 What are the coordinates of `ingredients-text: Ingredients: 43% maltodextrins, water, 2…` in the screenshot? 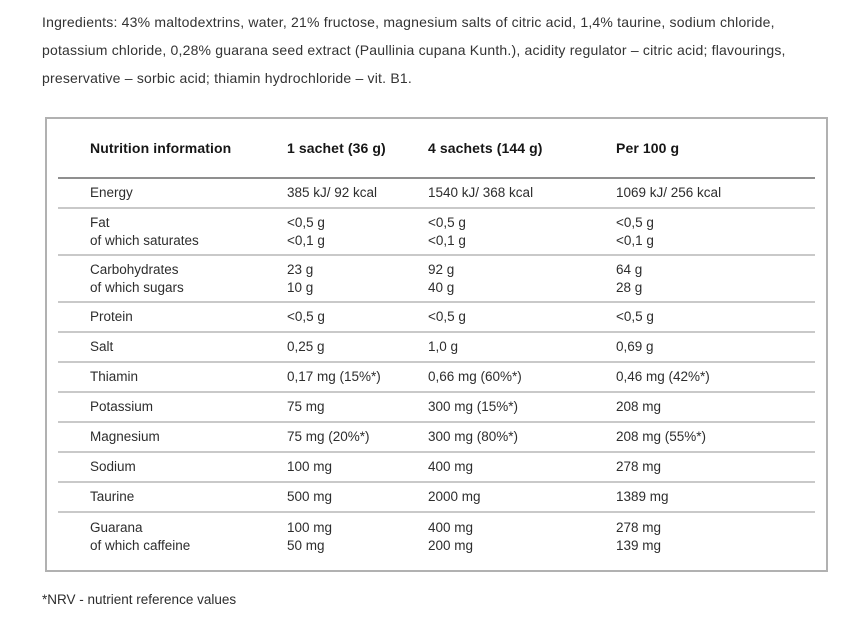 It's located at (414, 50).